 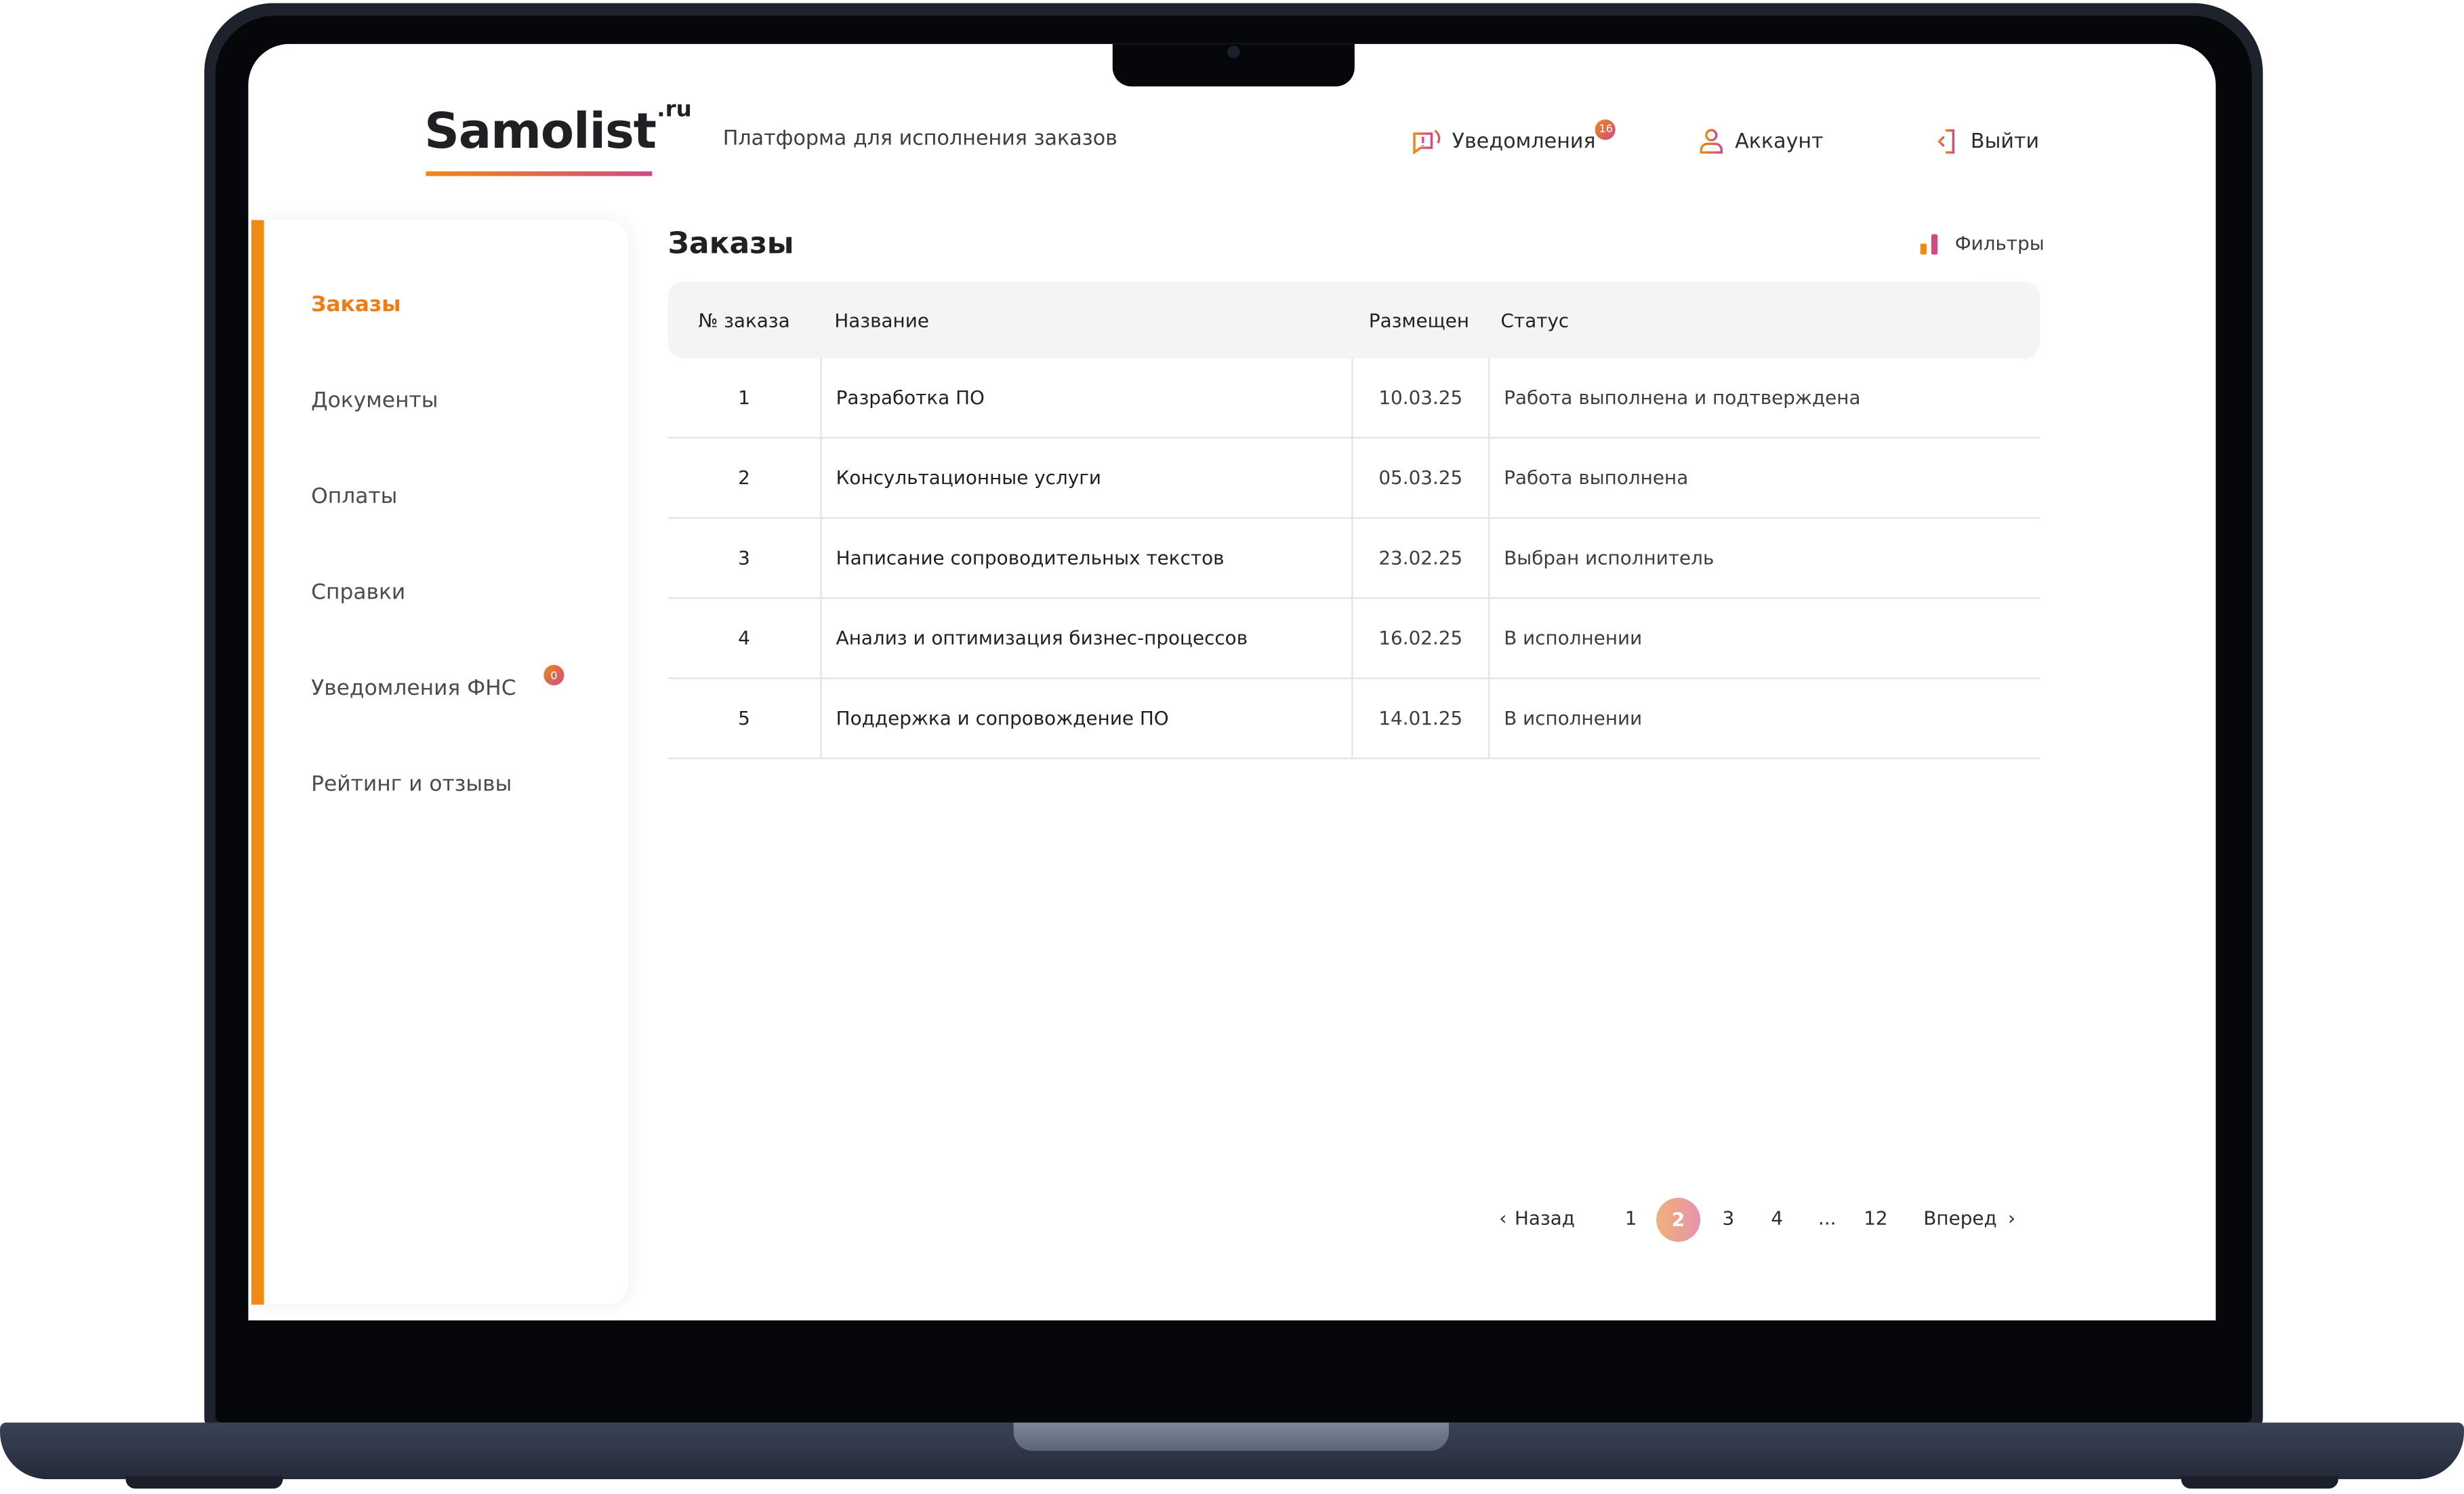 I want to click on sidebar-item-fns-notifications: Уведомления ФНС, so click(x=413, y=689).